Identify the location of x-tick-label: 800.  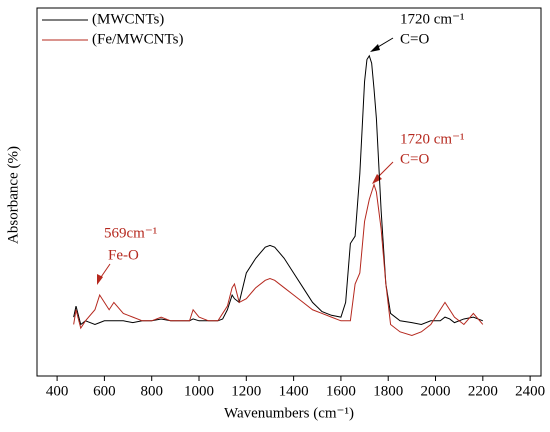
(151, 391).